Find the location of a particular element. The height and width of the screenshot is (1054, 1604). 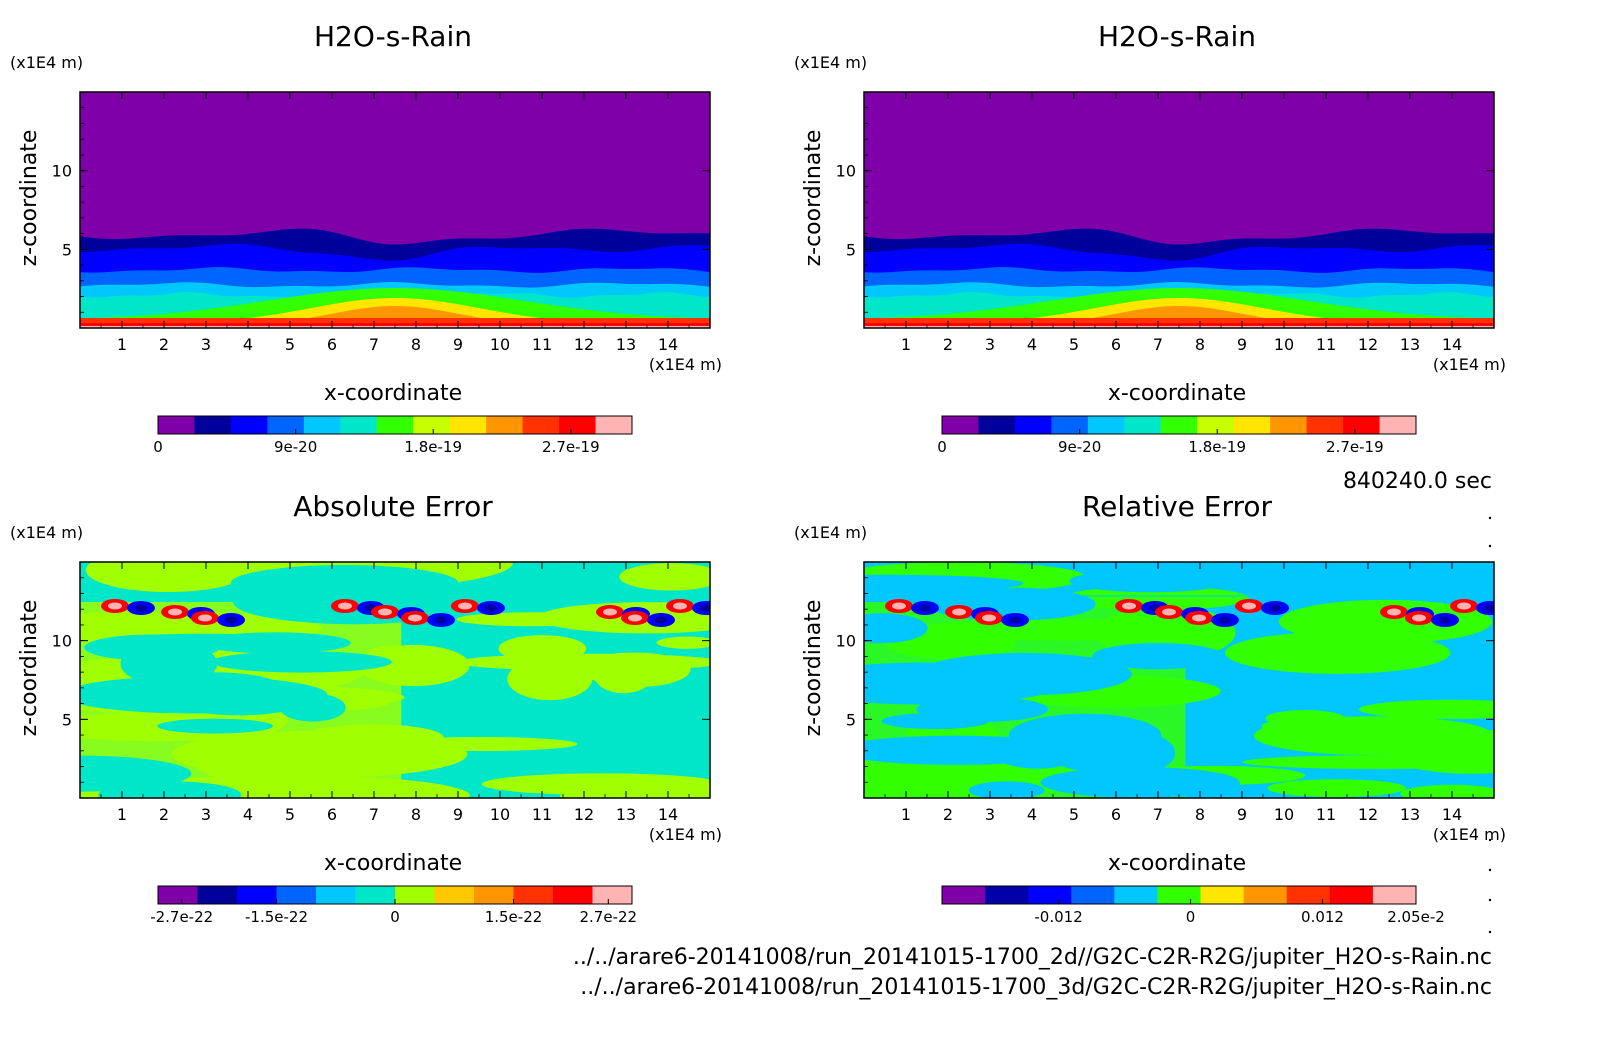

time-label: 840240.0 sec is located at coordinates (1417, 481).